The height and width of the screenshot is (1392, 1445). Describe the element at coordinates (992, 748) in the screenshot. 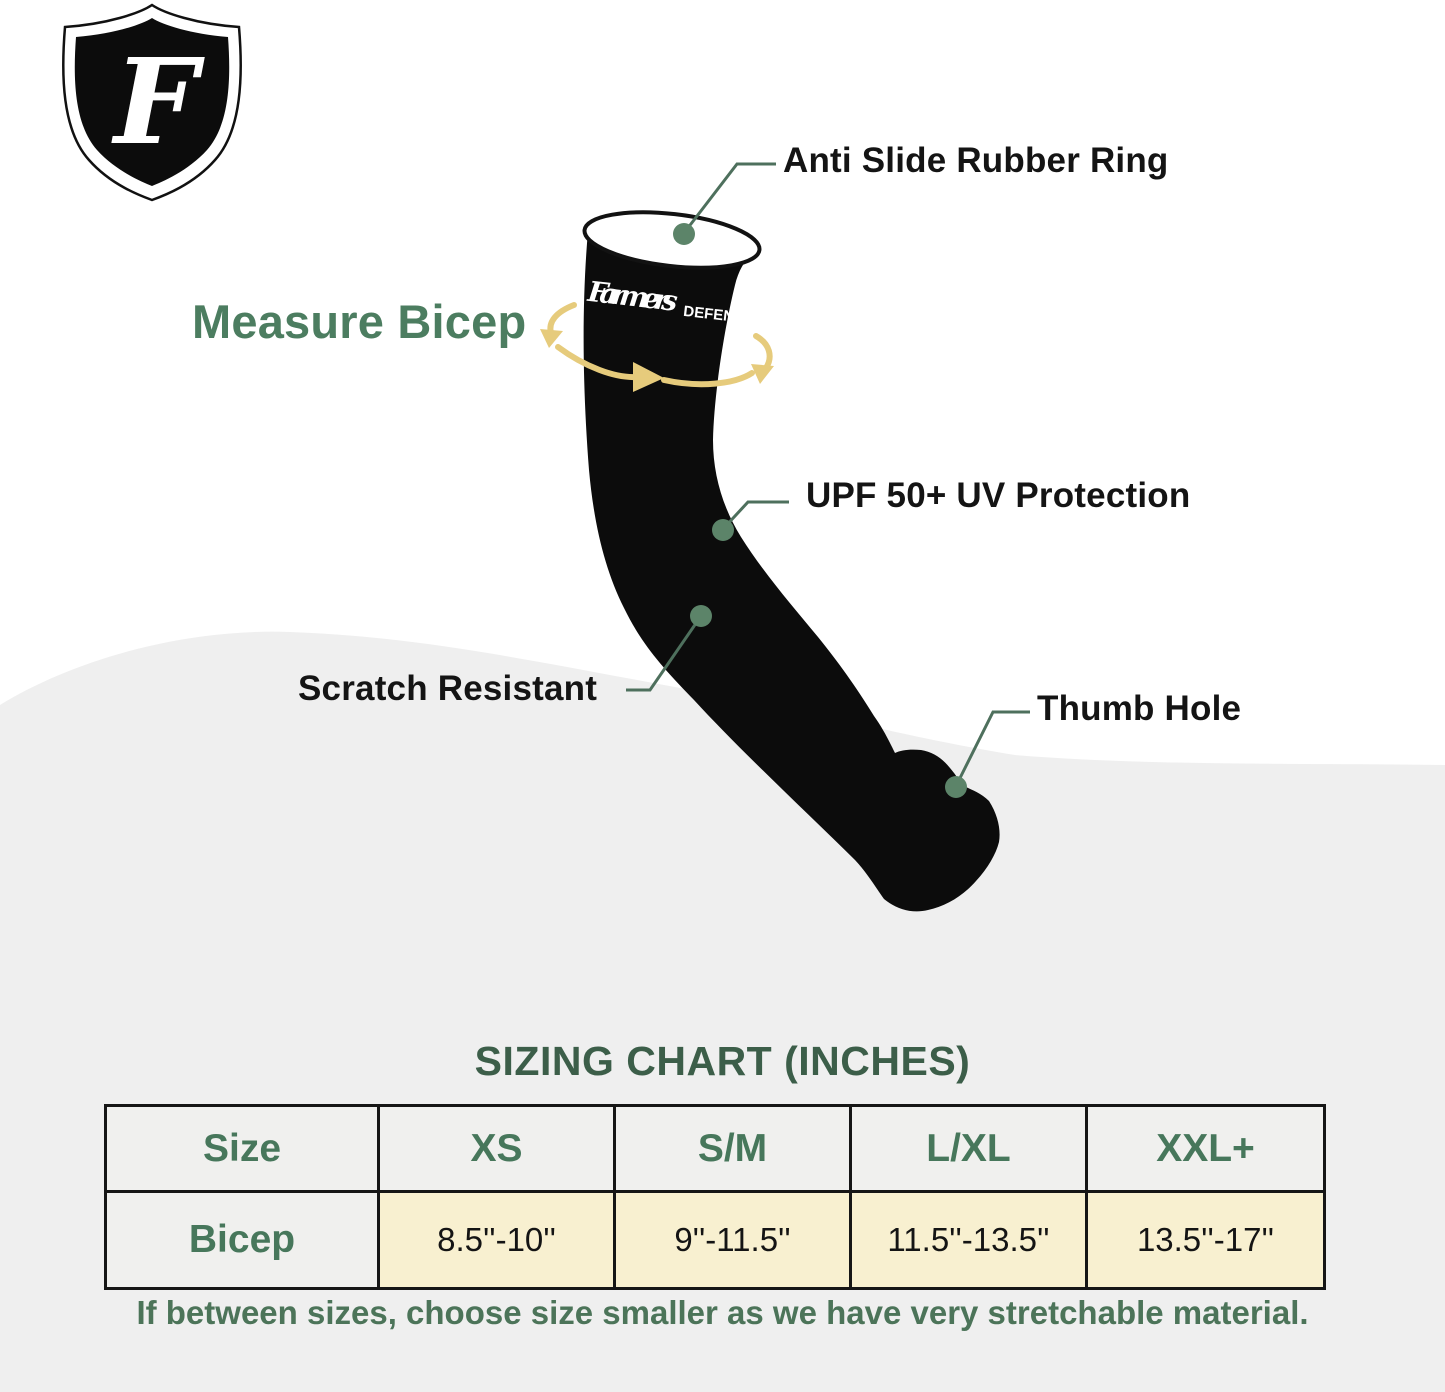

I see `callout-line-thumb` at that location.